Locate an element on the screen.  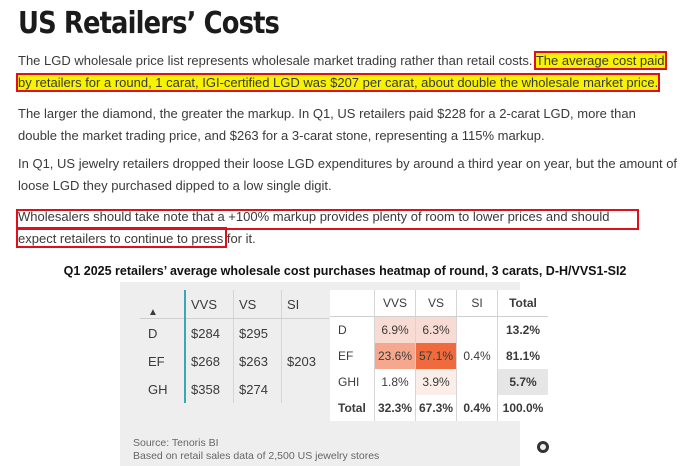
brand-logo-icon is located at coordinates (543, 447).